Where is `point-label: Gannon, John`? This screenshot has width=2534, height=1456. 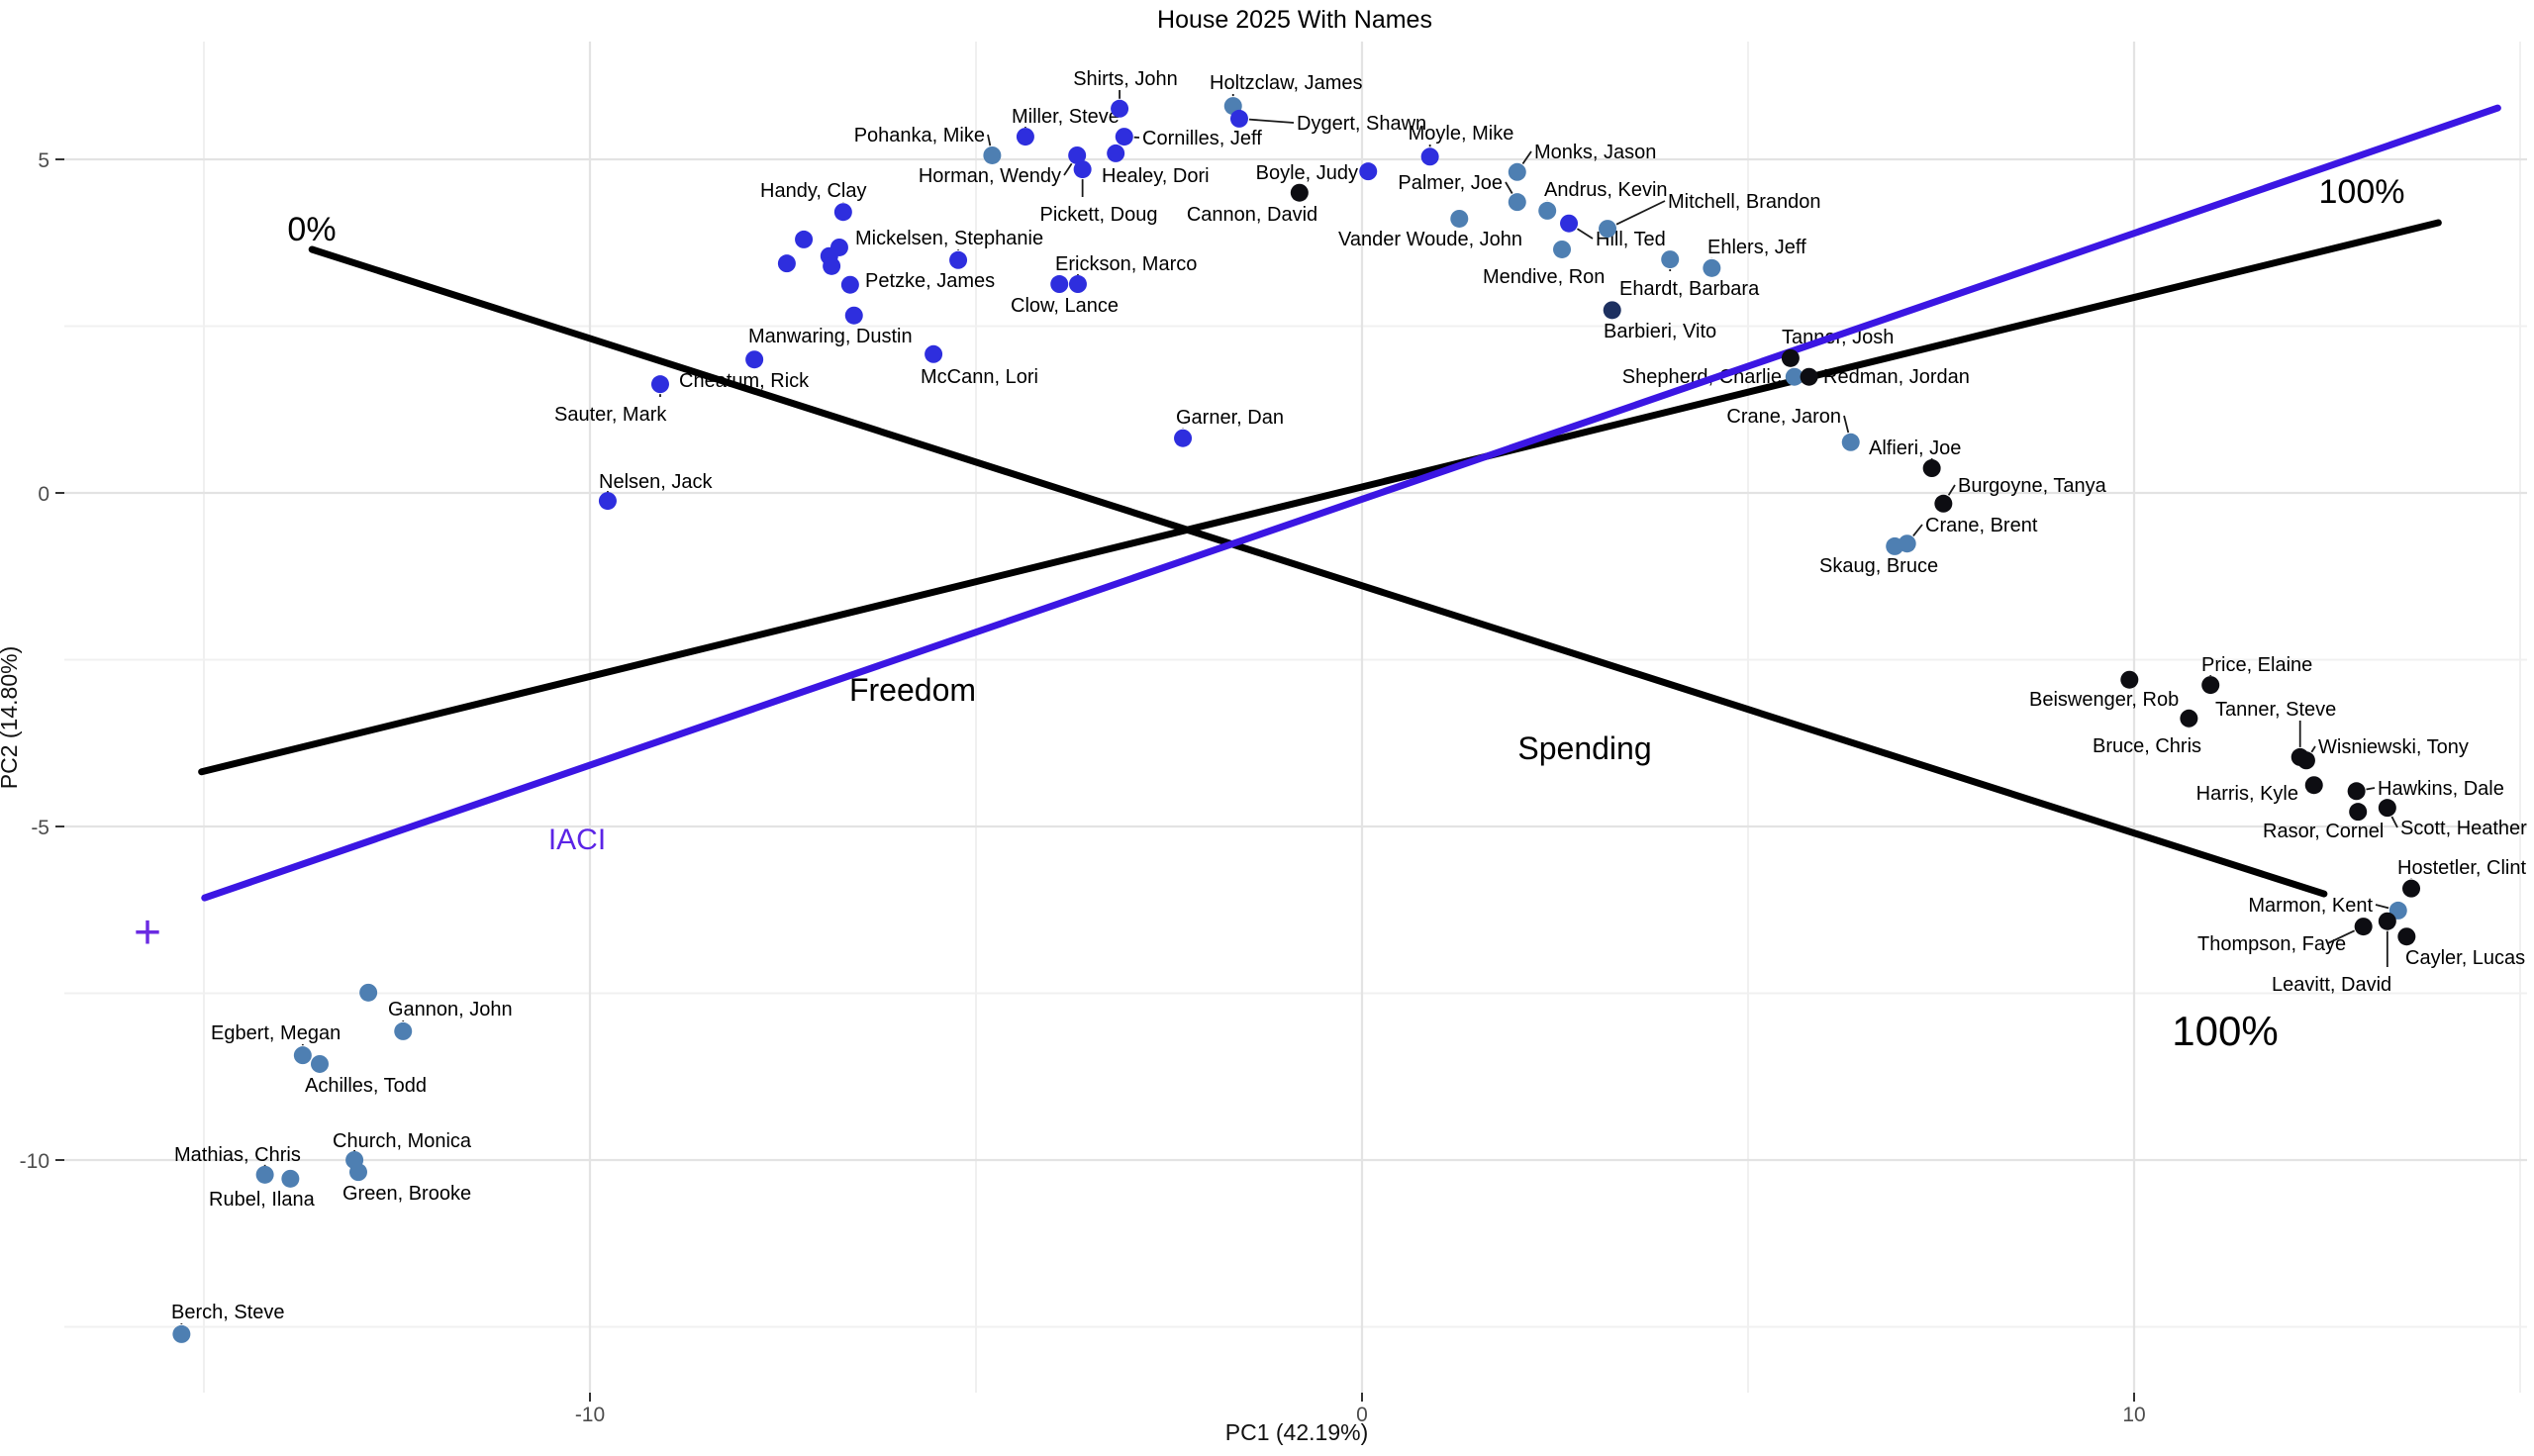
point-label: Gannon, John is located at coordinates (450, 1009).